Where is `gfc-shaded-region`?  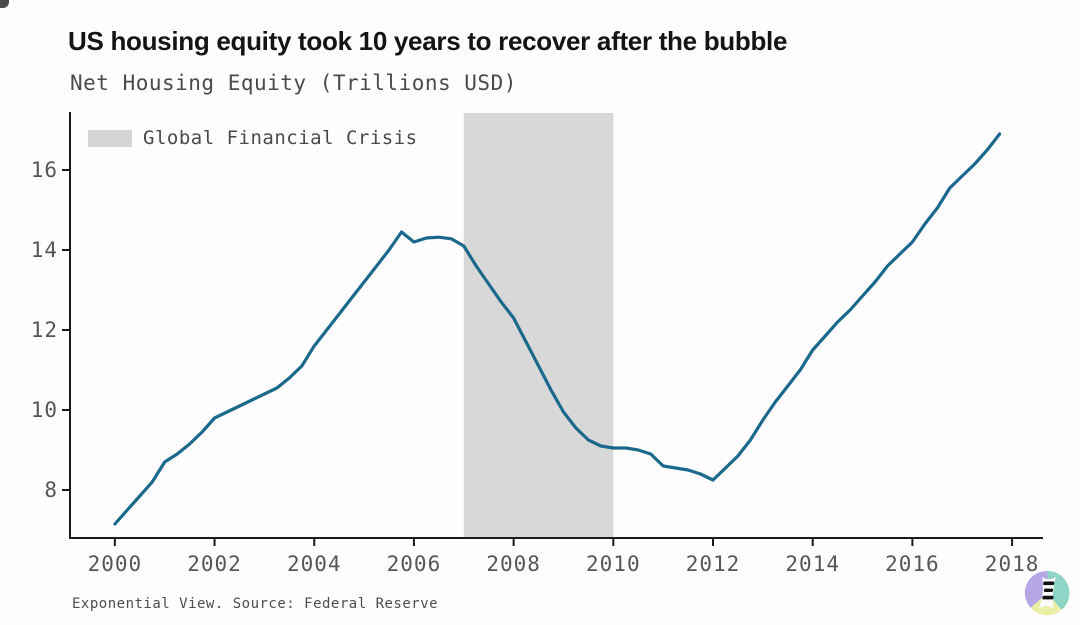
gfc-shaded-region is located at coordinates (538, 325).